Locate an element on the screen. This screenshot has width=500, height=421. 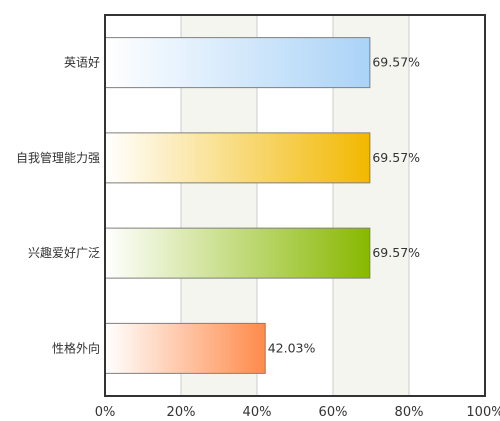
category-label-0: 英语好 is located at coordinates (82, 63).